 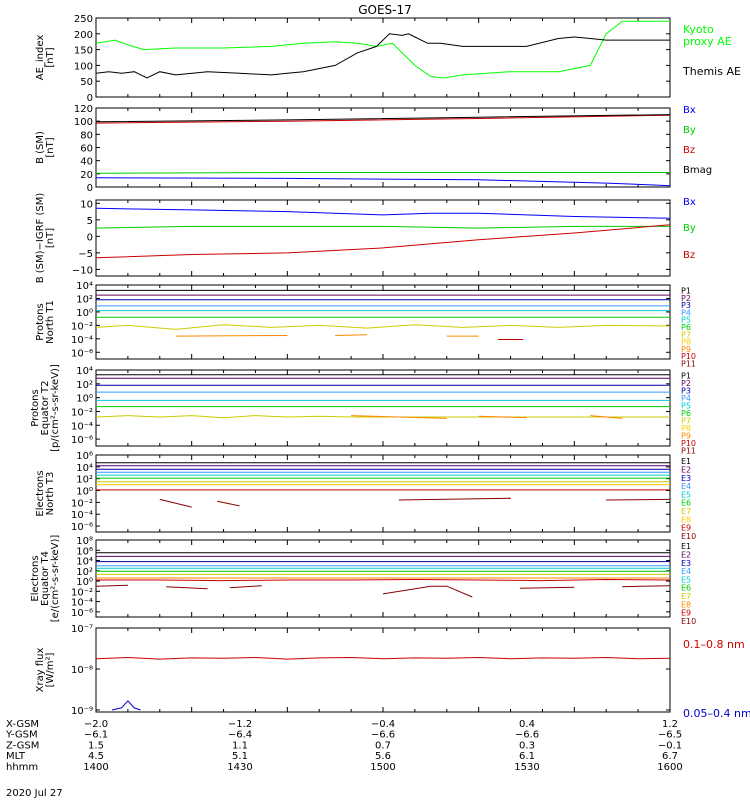 What do you see at coordinates (83, 109) in the screenshot?
I see `y-tick-label: 120` at bounding box center [83, 109].